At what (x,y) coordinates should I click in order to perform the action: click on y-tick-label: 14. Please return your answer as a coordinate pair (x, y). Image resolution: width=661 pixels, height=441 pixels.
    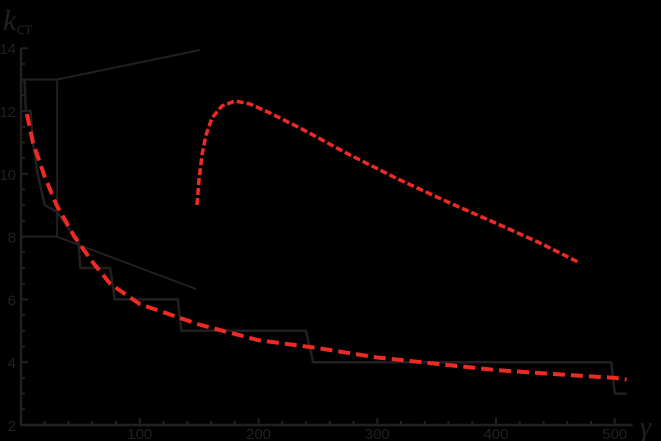
    Looking at the image, I should click on (8, 49).